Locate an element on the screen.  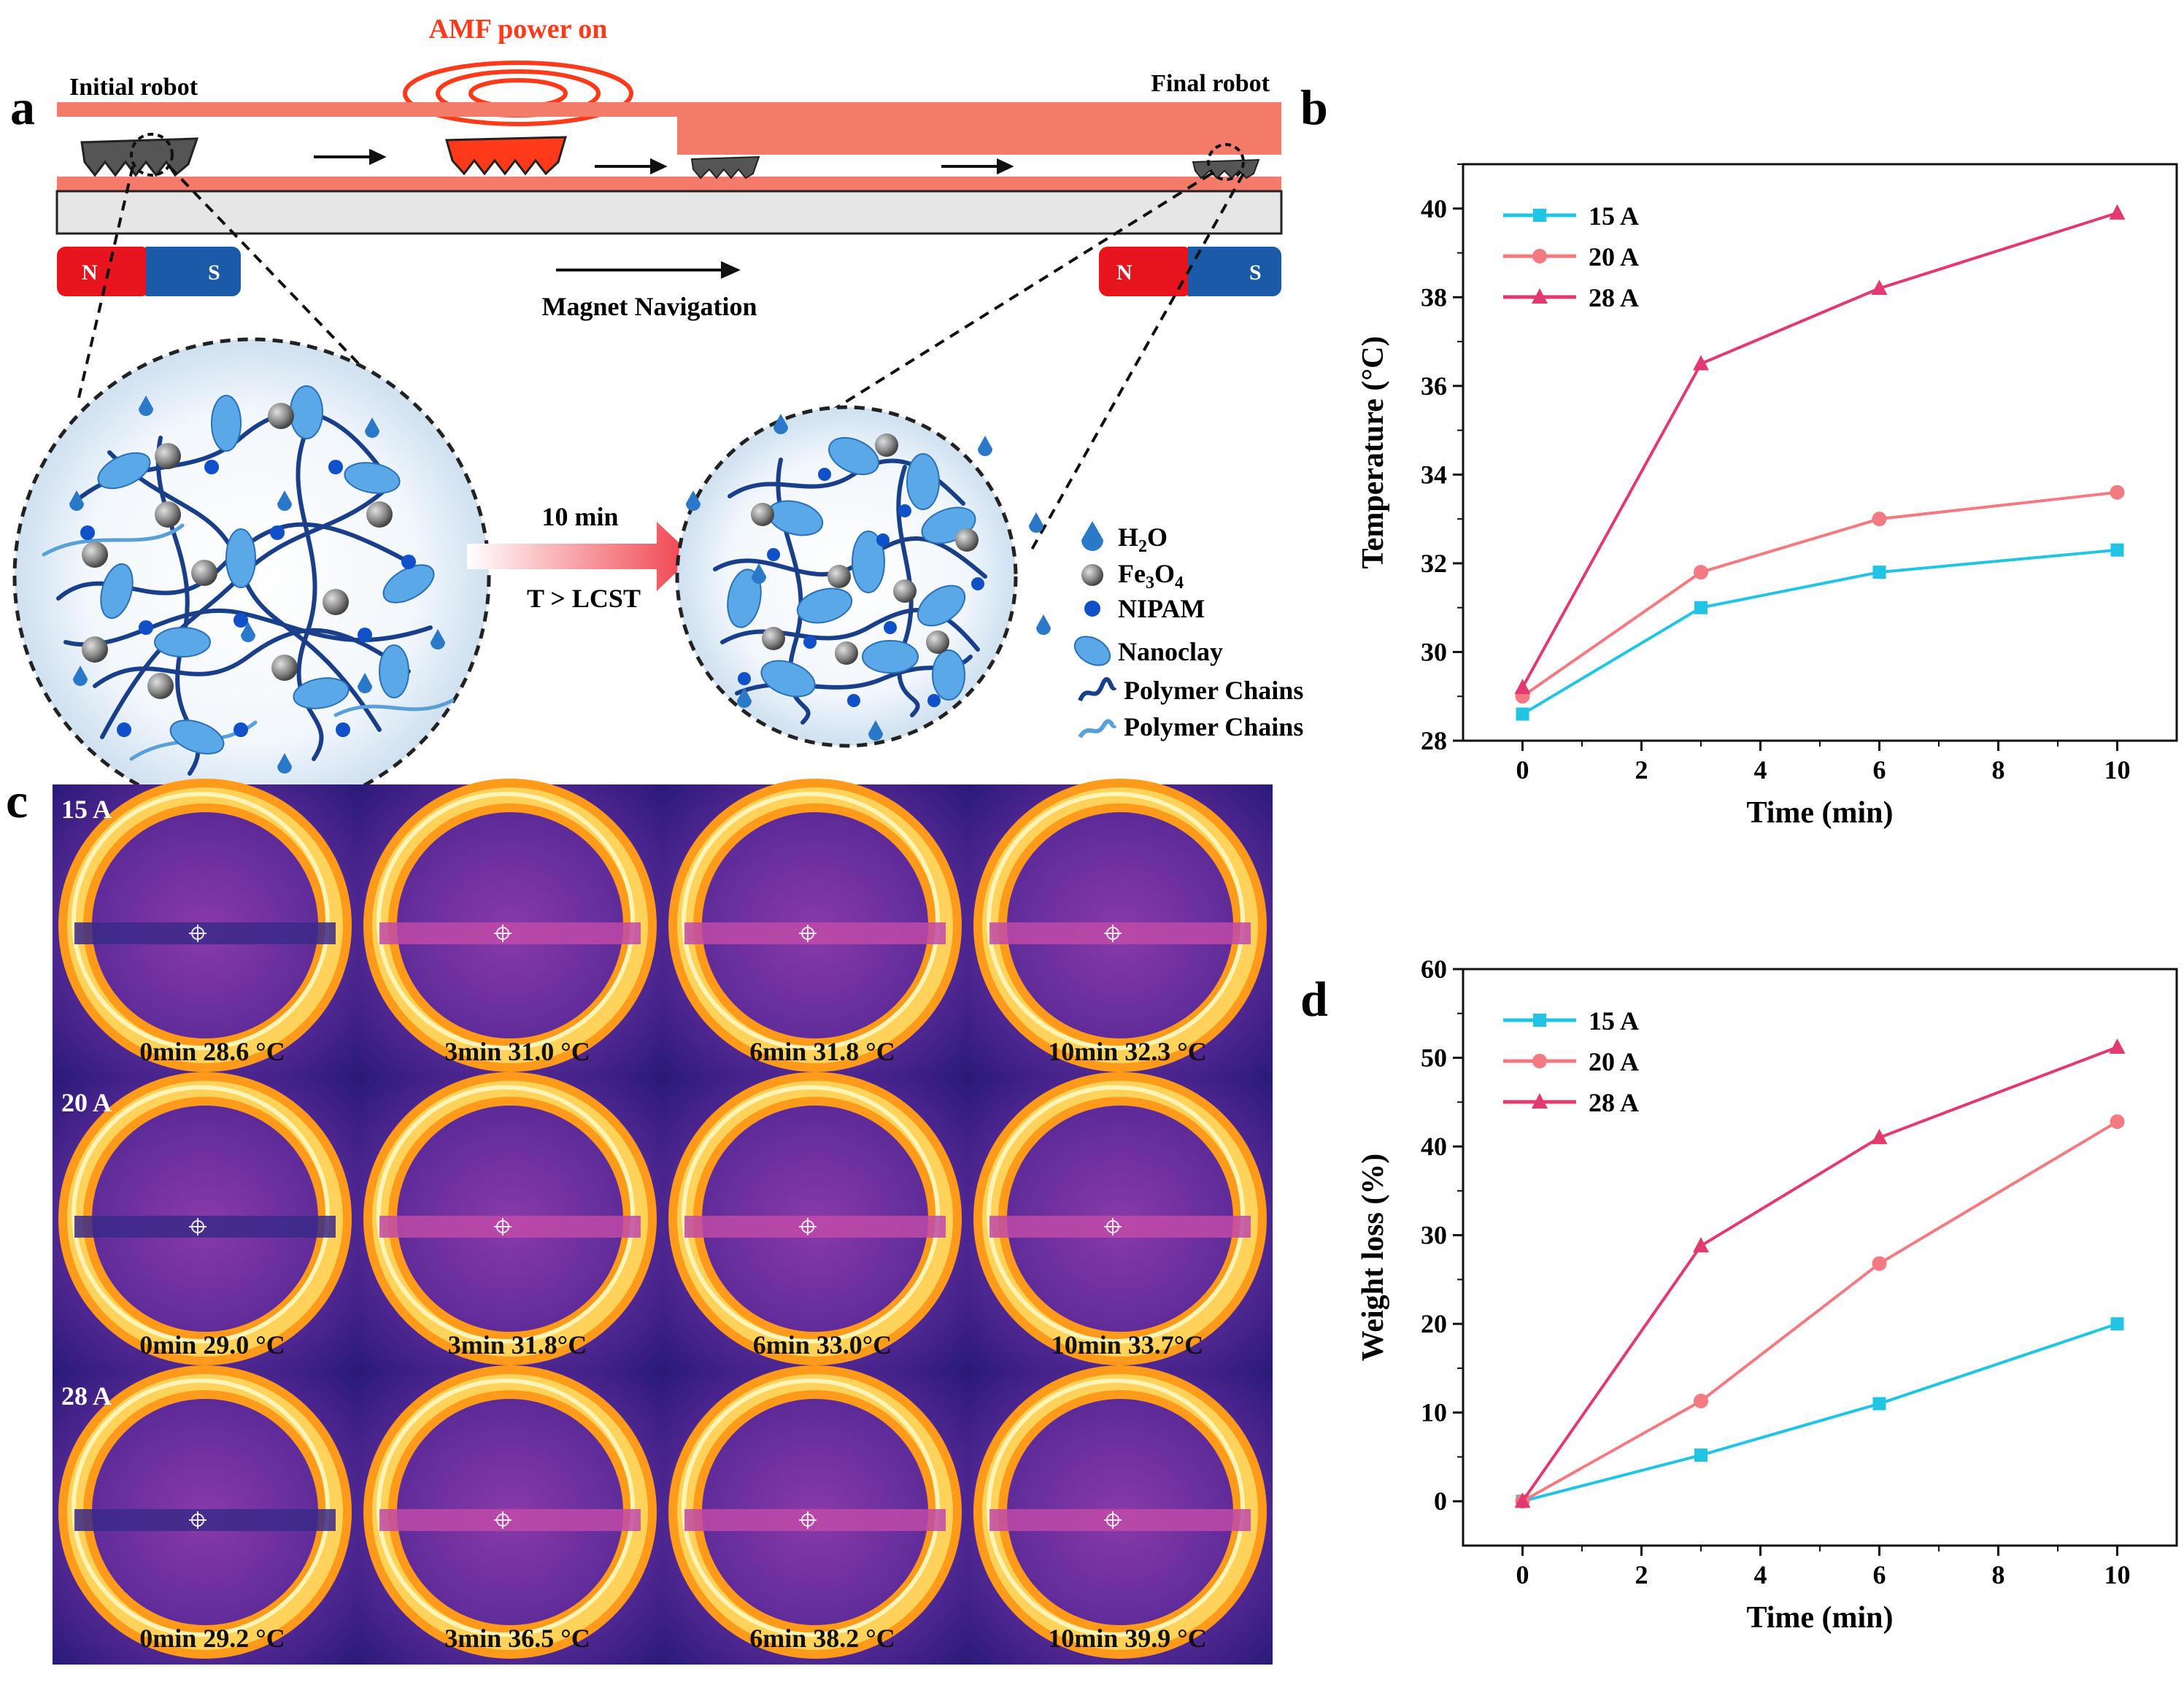
legend-polymer-chains-2: Polymer Chains is located at coordinates (1213, 726).